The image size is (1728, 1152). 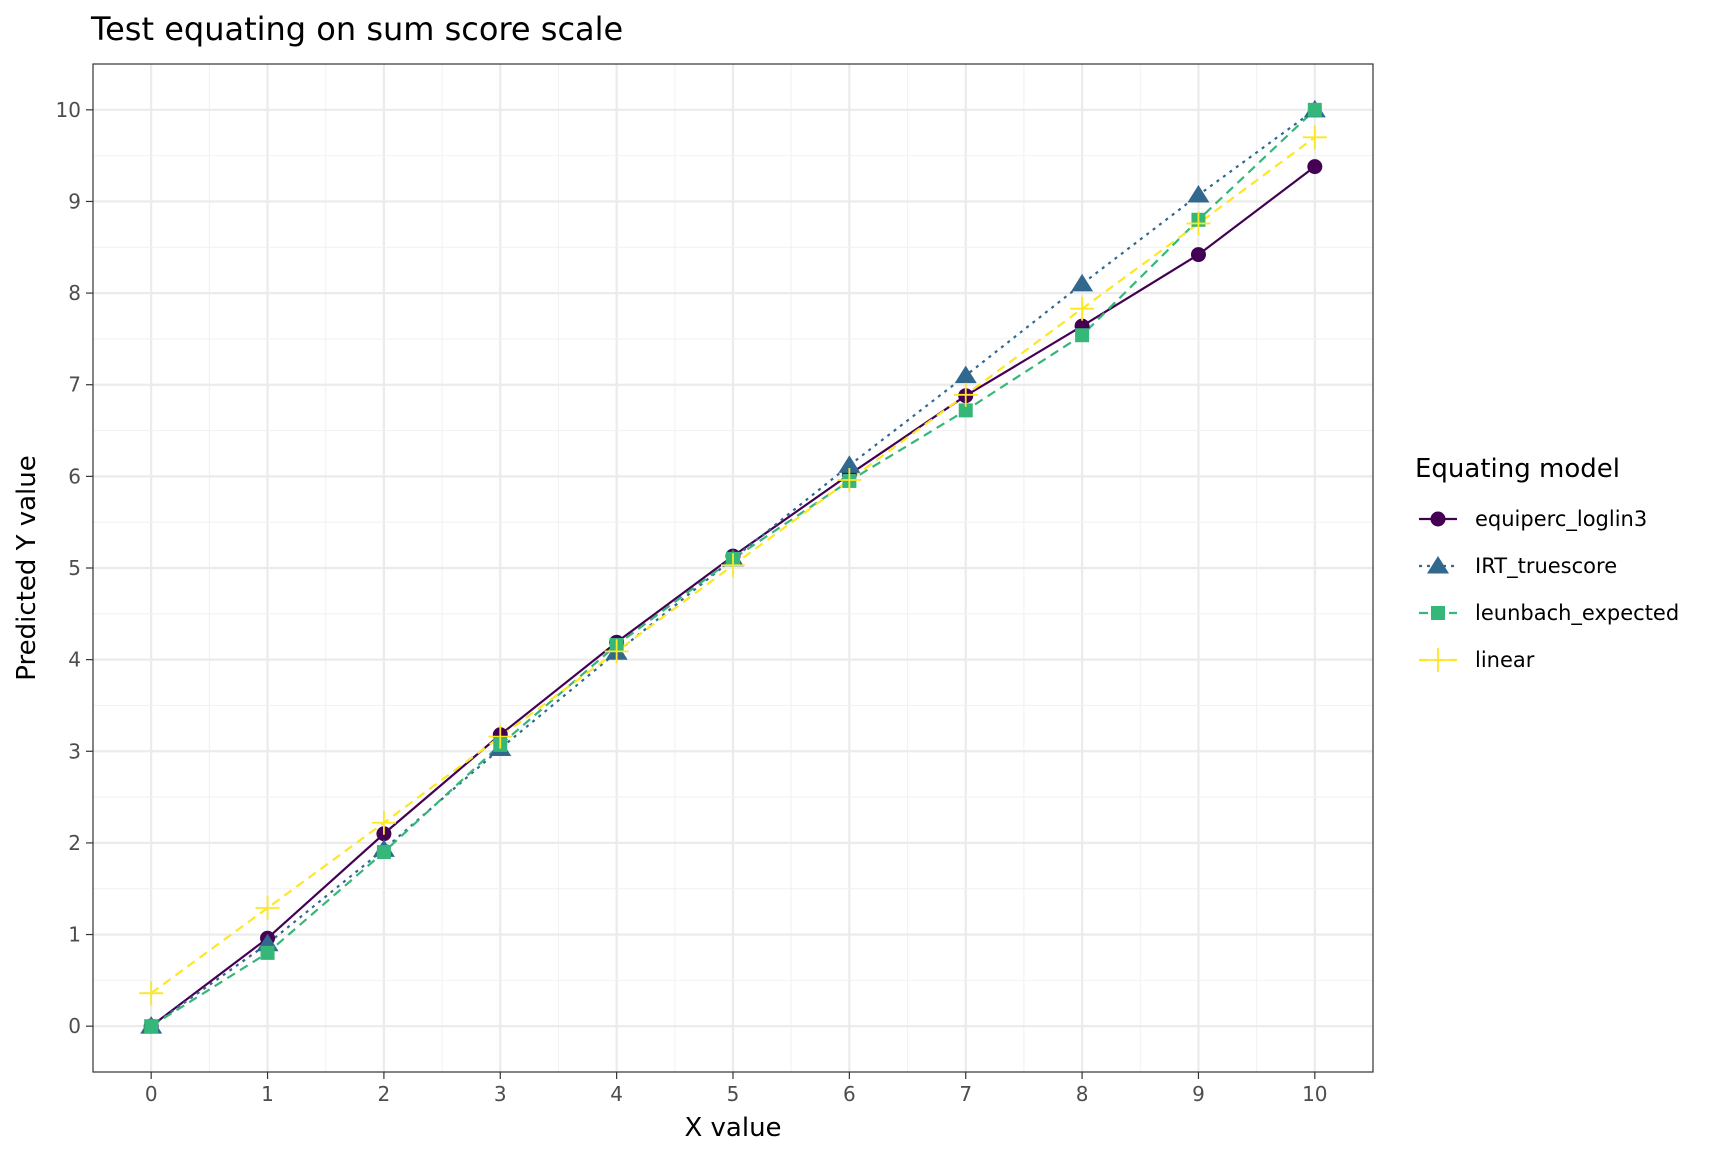 I want to click on y-axis-ticks: 0 1 2 3 4 5 6 7 8 9 10, so click(x=74, y=568).